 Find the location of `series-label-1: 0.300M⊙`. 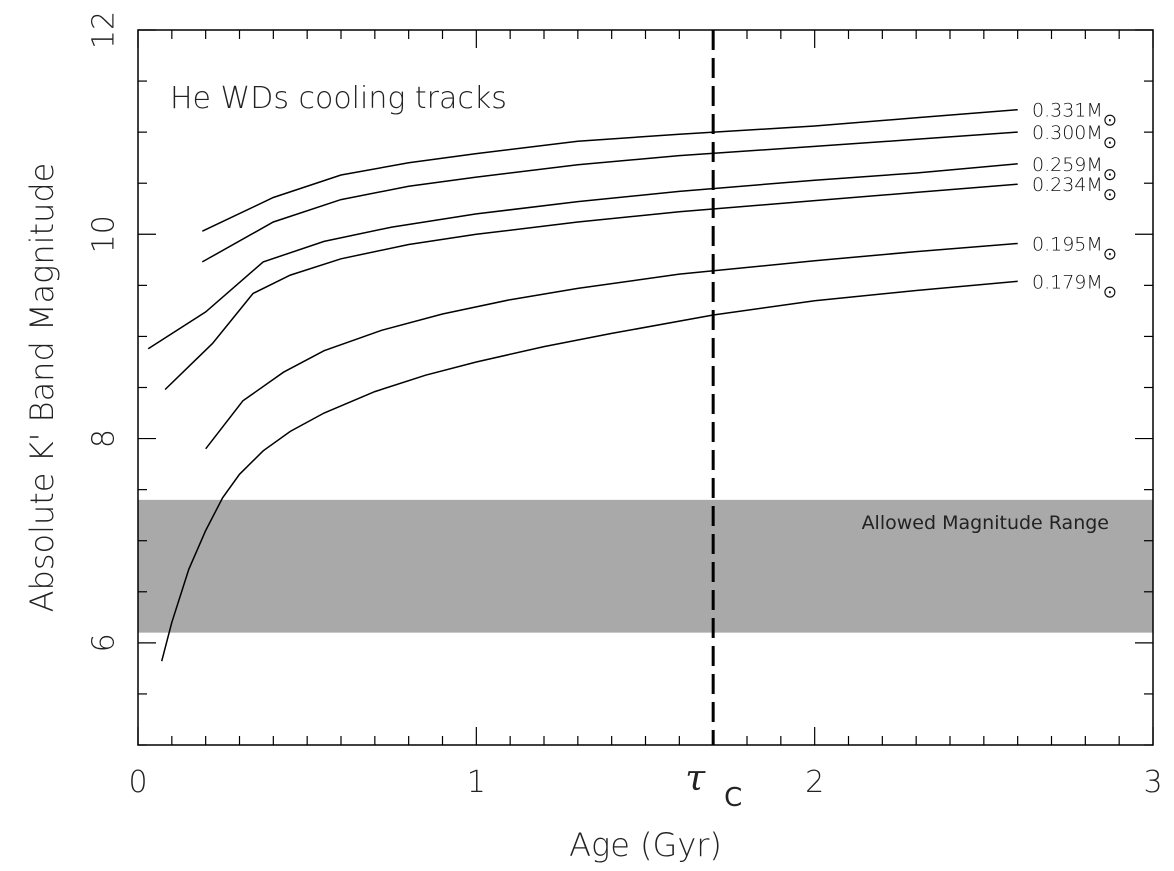

series-label-1: 0.300M⊙ is located at coordinates (1074, 137).